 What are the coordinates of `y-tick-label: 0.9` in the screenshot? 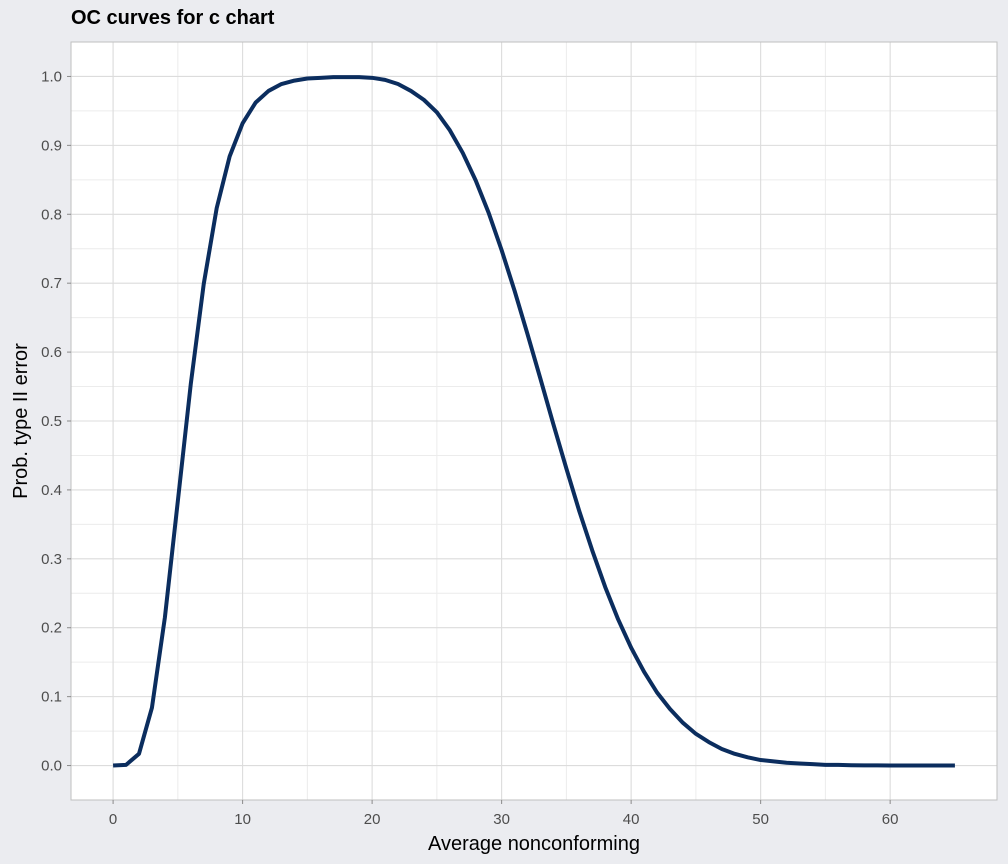 It's located at (51, 145).